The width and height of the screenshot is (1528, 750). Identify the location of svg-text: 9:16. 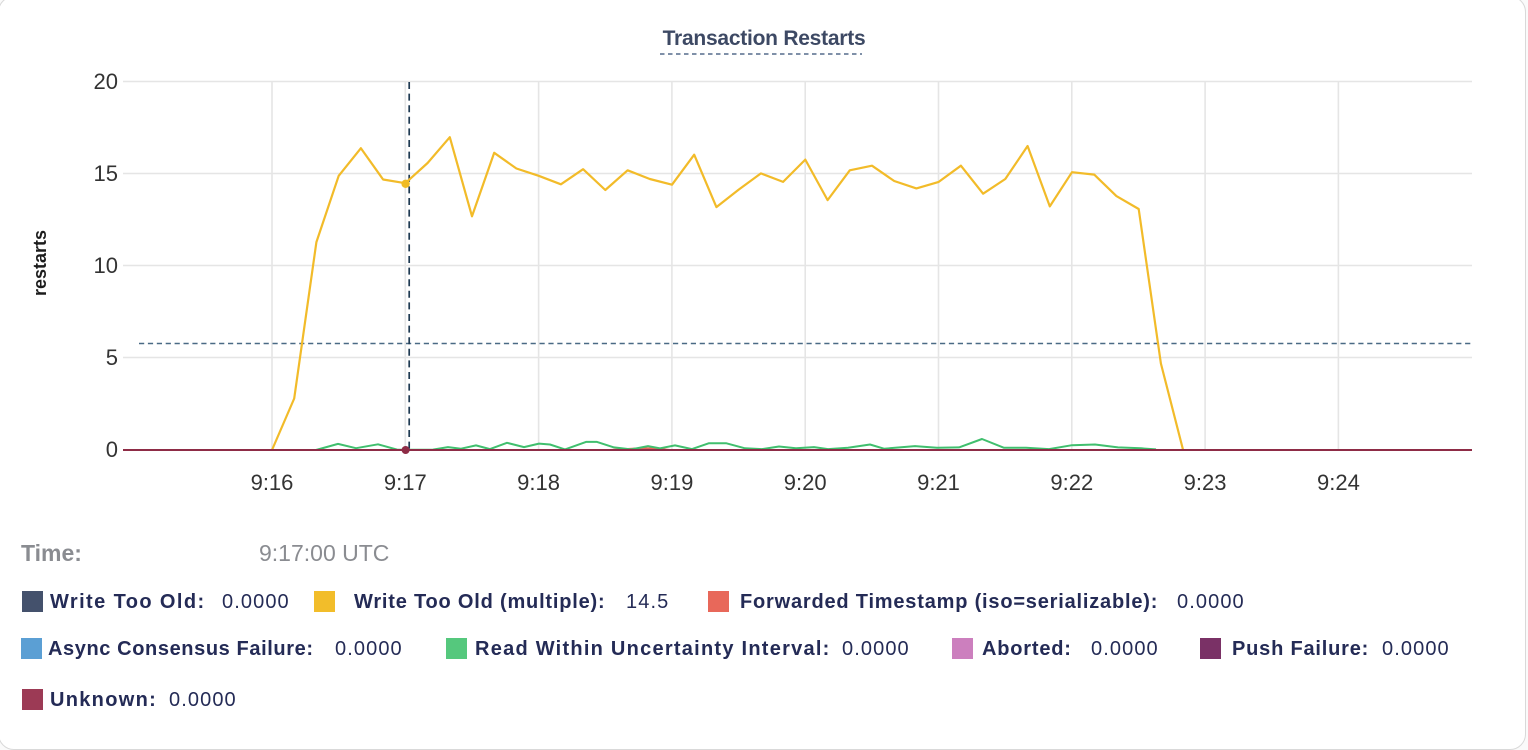
(272, 482).